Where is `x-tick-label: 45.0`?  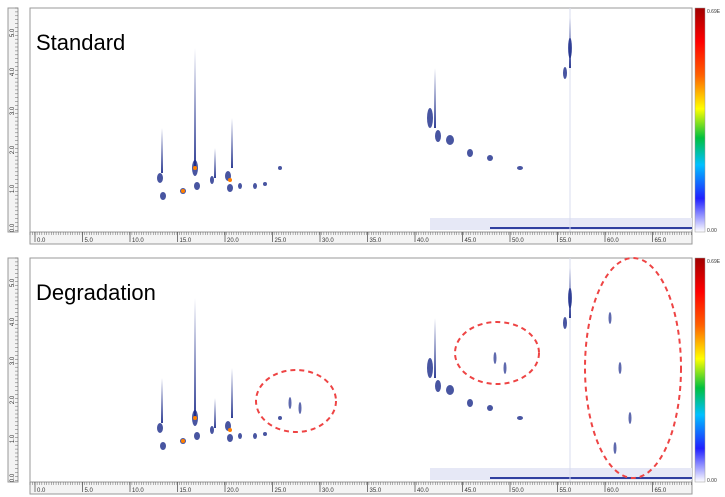
x-tick-label: 45.0 is located at coordinates (471, 491).